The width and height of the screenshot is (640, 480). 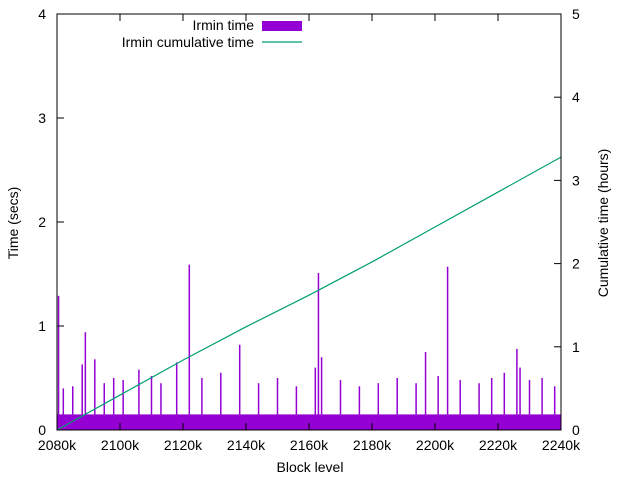 I want to click on y-tick-label-0: 0, so click(x=42, y=430).